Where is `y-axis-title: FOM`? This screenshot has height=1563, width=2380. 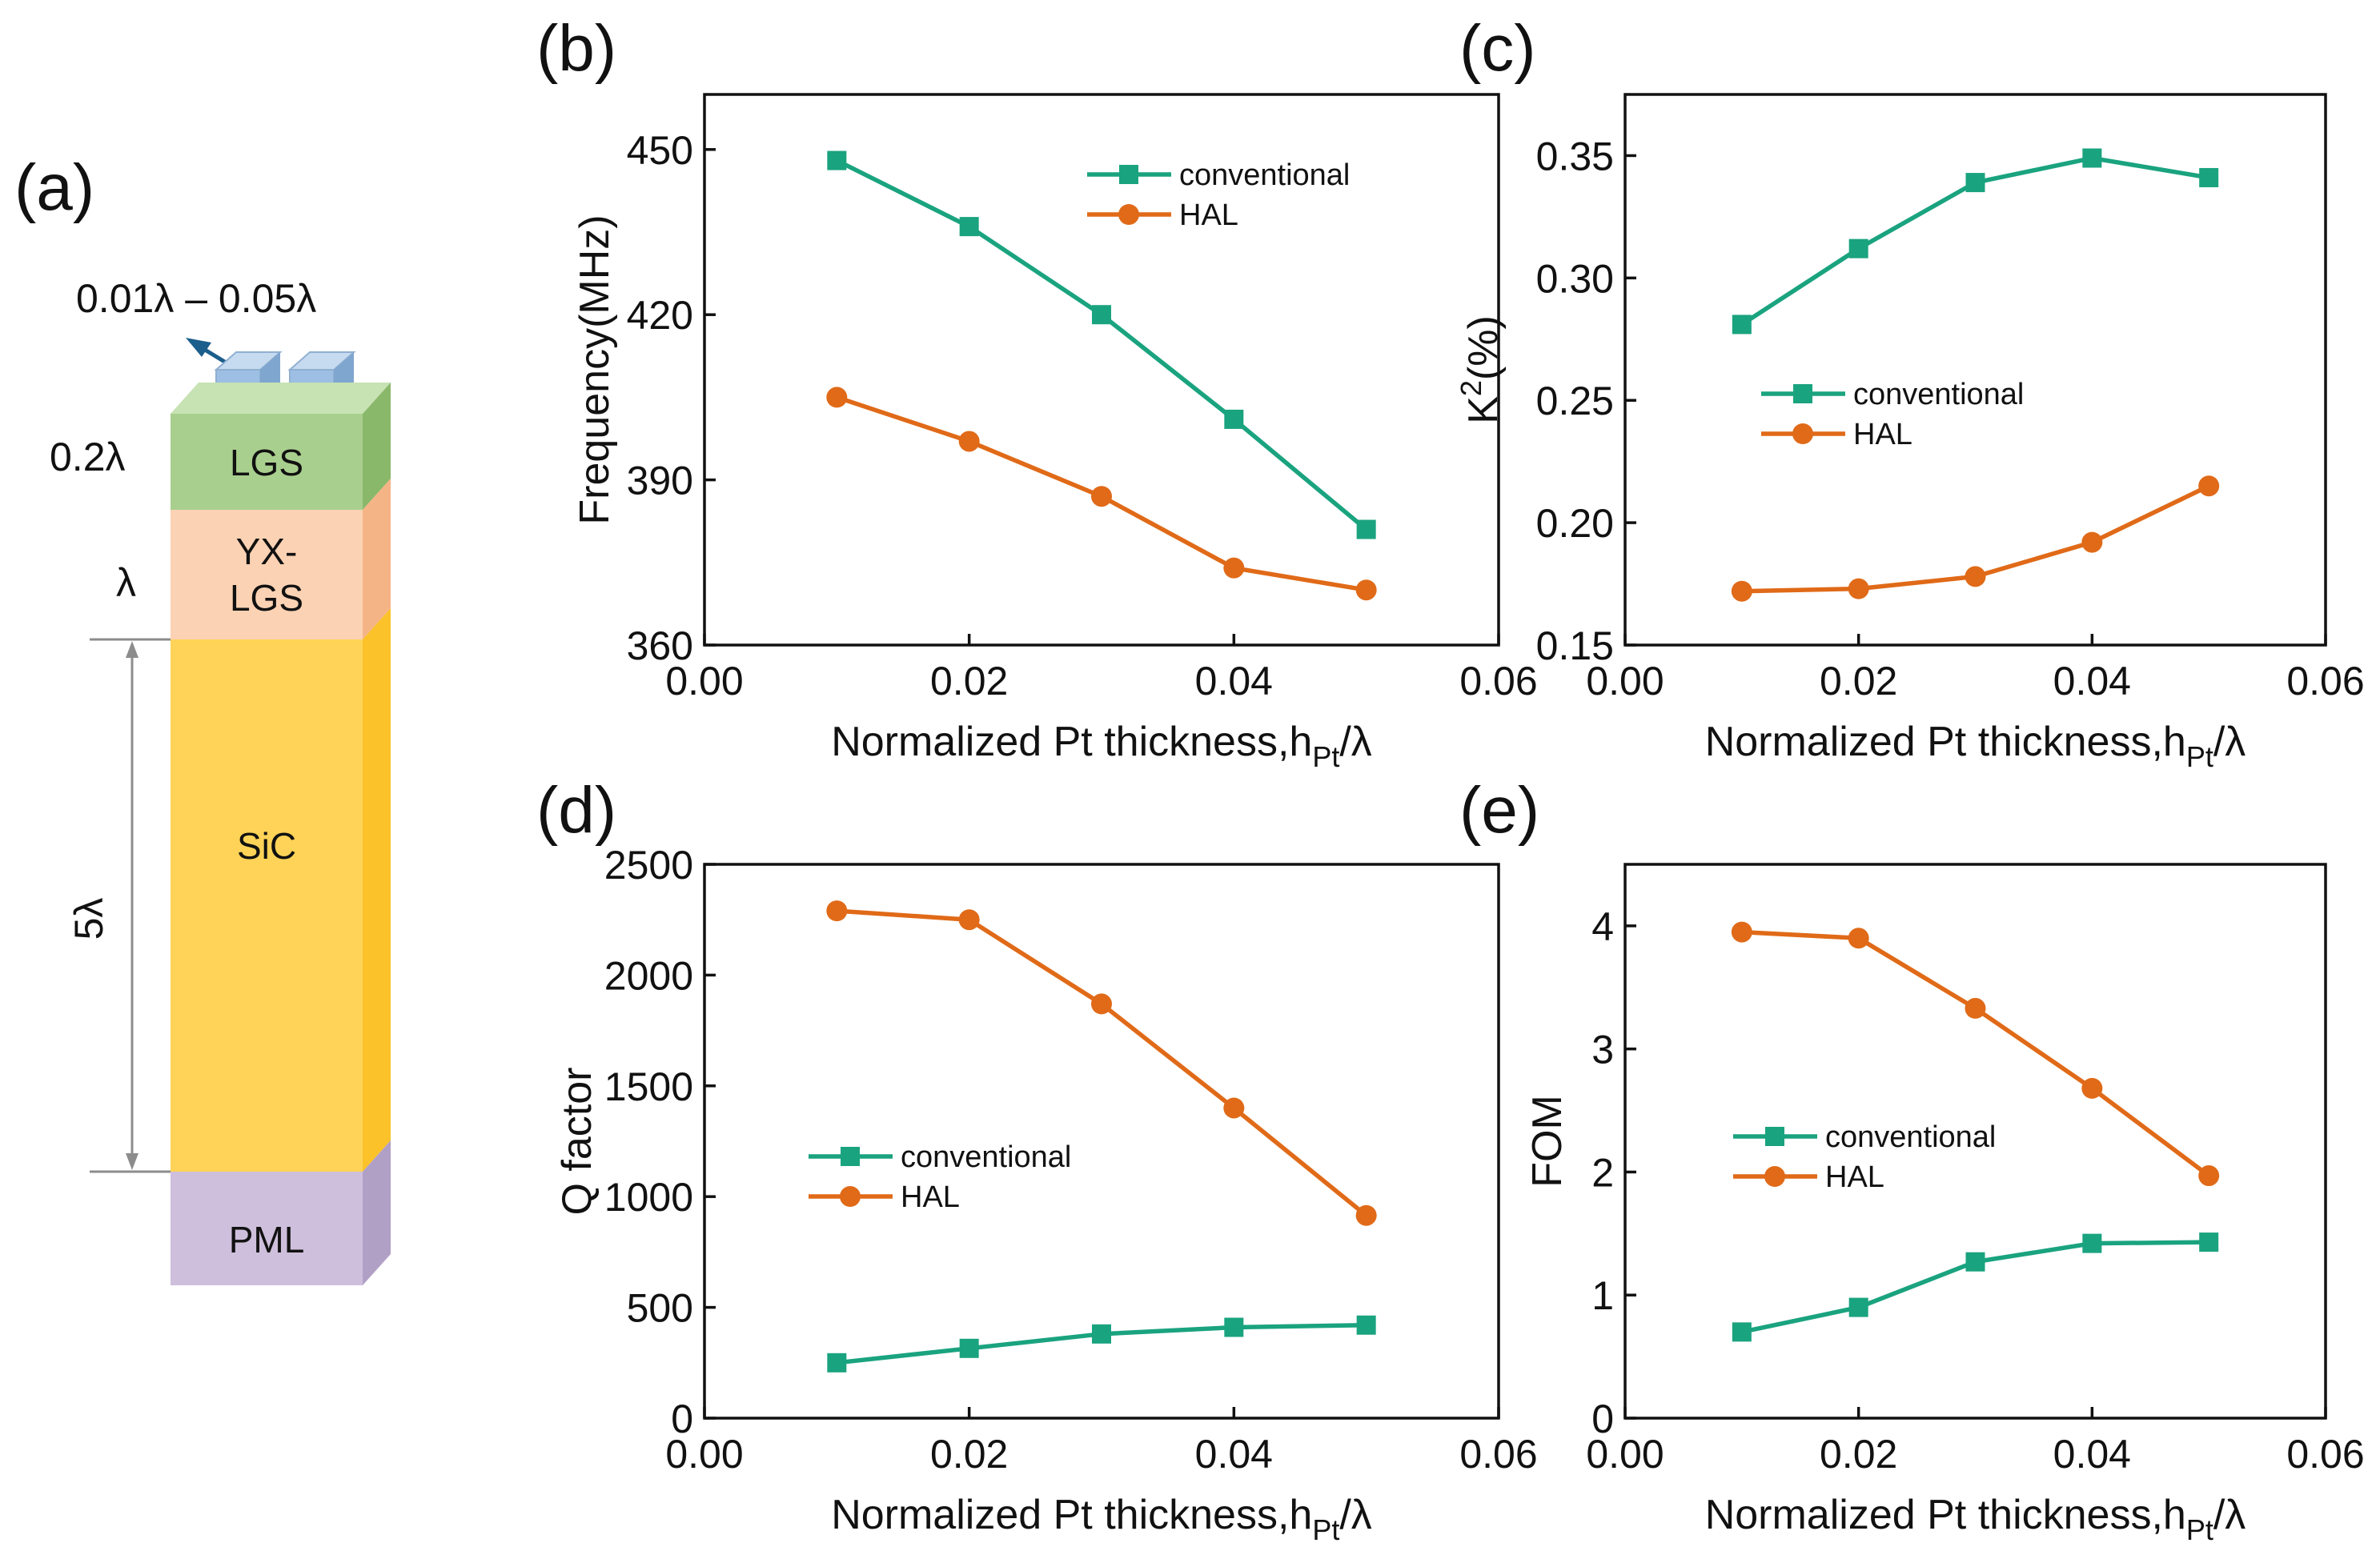 y-axis-title: FOM is located at coordinates (1547, 1141).